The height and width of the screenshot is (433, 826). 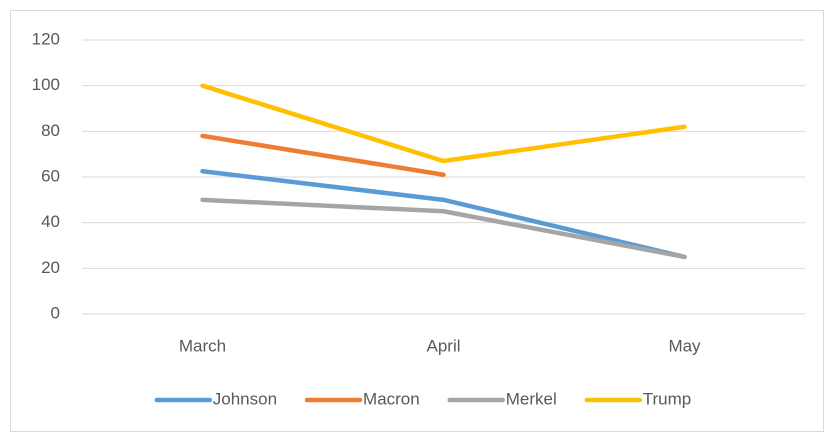 What do you see at coordinates (684, 345) in the screenshot?
I see `x-tick-label: May` at bounding box center [684, 345].